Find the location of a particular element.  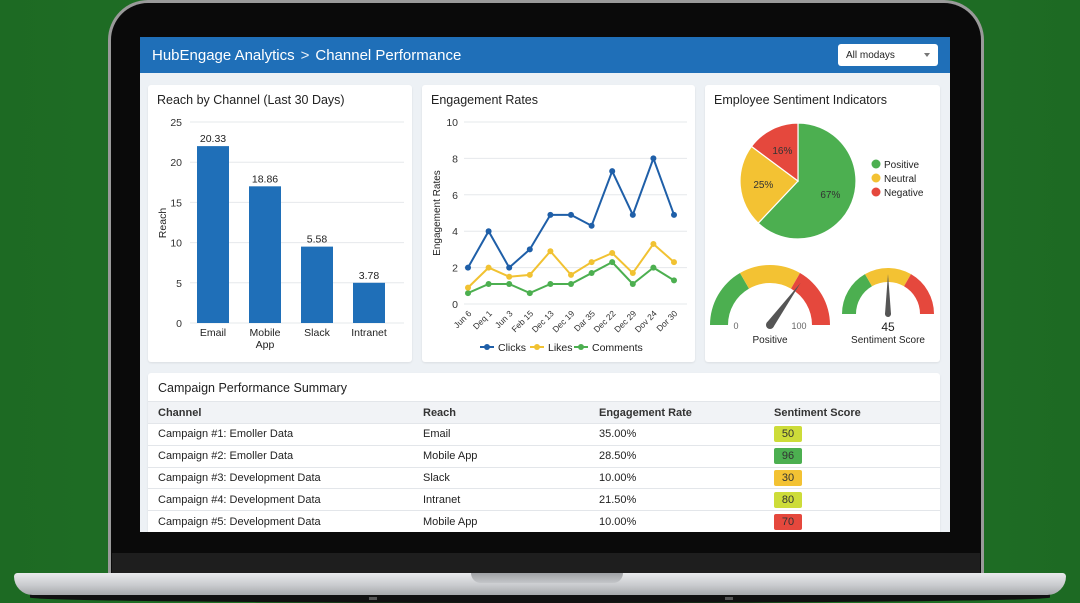

sentiment-score-badge: 96 is located at coordinates (788, 456).